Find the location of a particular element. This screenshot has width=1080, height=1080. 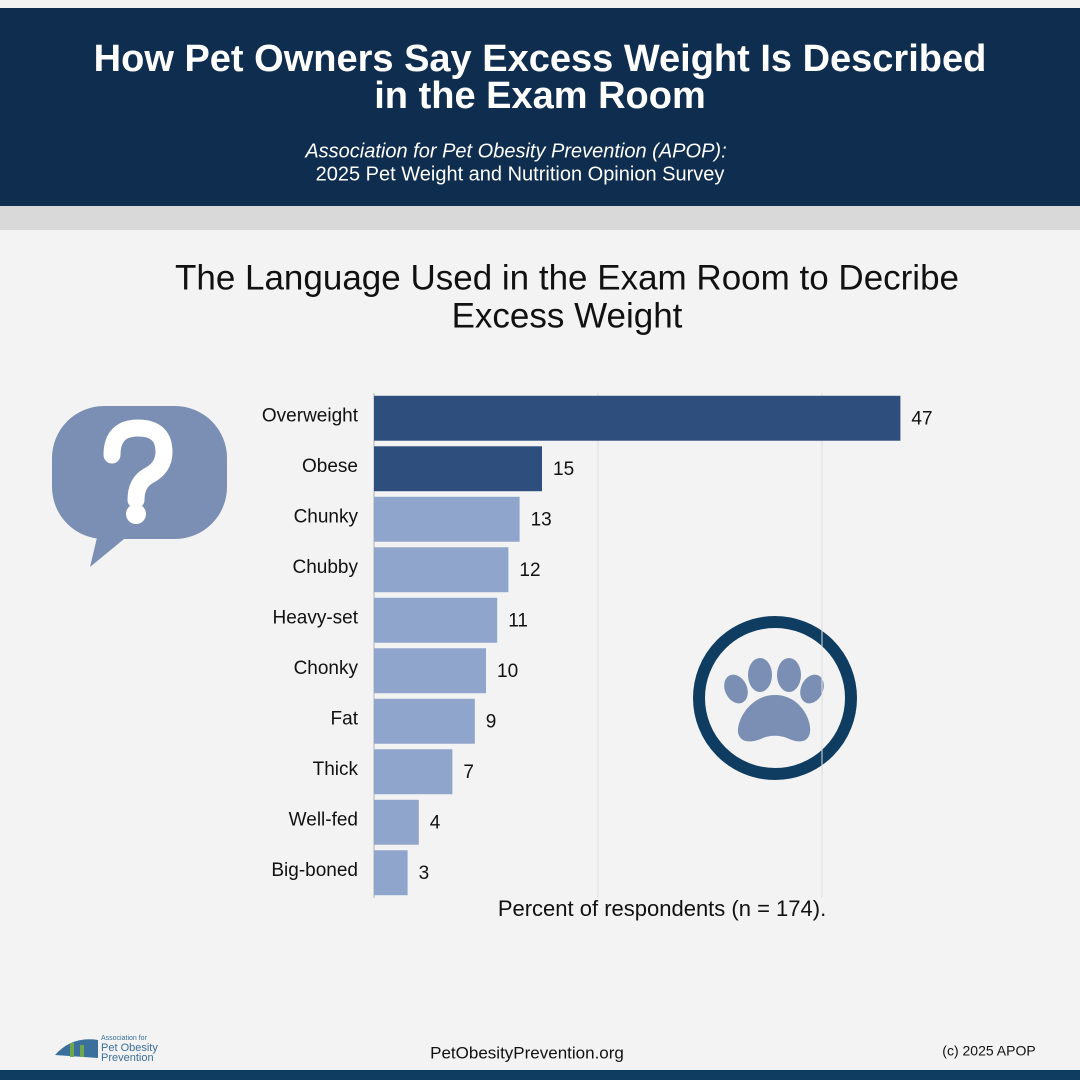

category-label: Obese is located at coordinates (330, 466).